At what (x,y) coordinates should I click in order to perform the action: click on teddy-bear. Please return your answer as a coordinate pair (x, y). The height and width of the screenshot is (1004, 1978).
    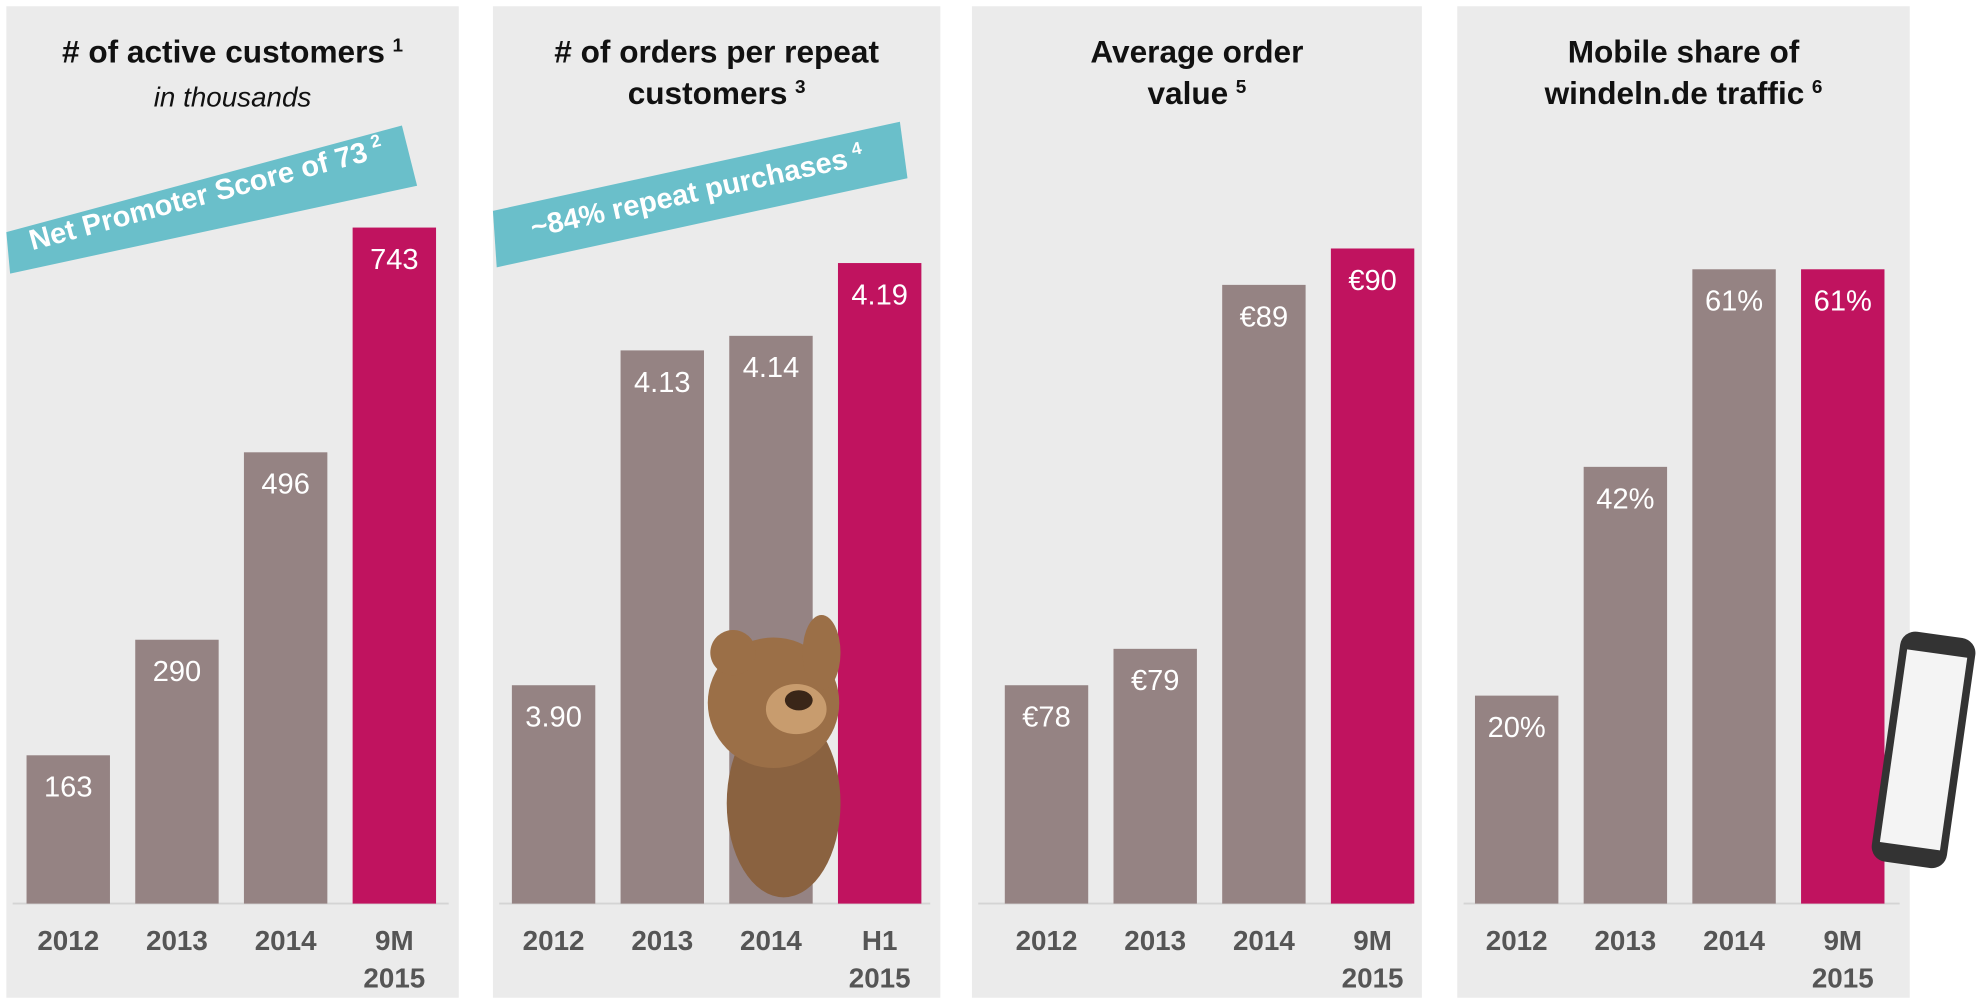
    Looking at the image, I should click on (774, 756).